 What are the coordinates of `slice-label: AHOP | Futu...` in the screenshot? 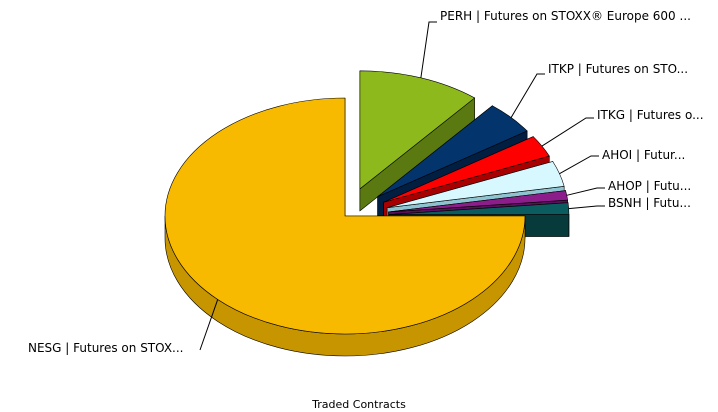 It's located at (649, 186).